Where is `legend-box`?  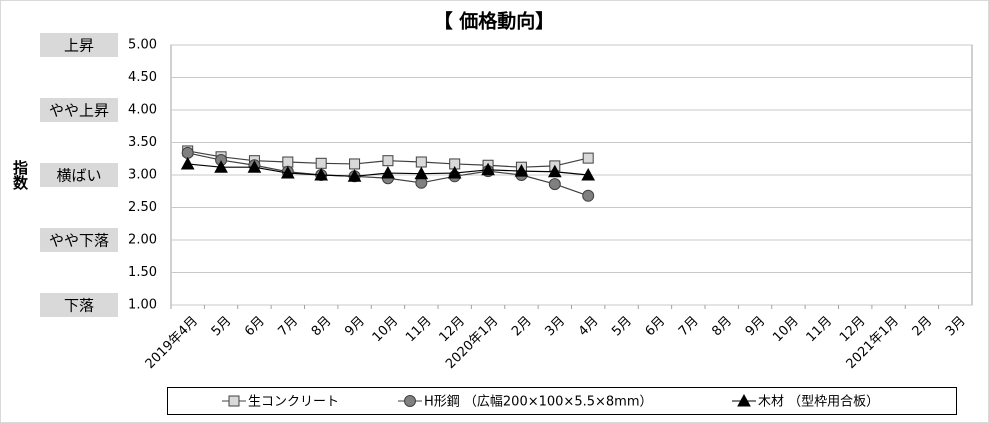
legend-box is located at coordinates (562, 401).